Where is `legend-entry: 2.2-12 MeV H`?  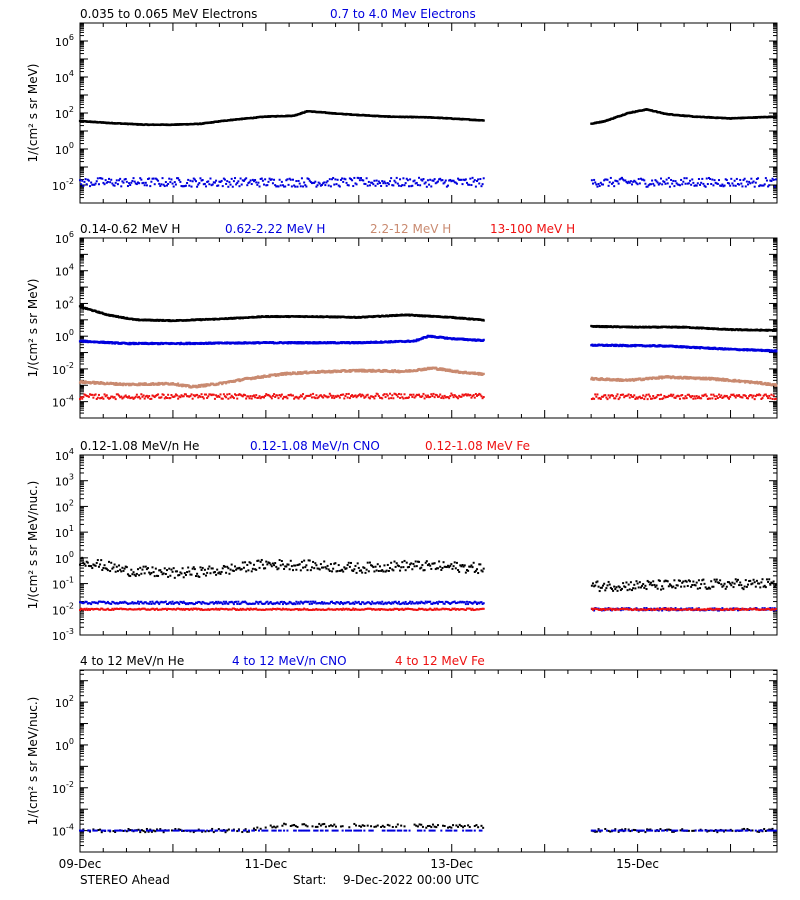 legend-entry: 2.2-12 MeV H is located at coordinates (410, 229).